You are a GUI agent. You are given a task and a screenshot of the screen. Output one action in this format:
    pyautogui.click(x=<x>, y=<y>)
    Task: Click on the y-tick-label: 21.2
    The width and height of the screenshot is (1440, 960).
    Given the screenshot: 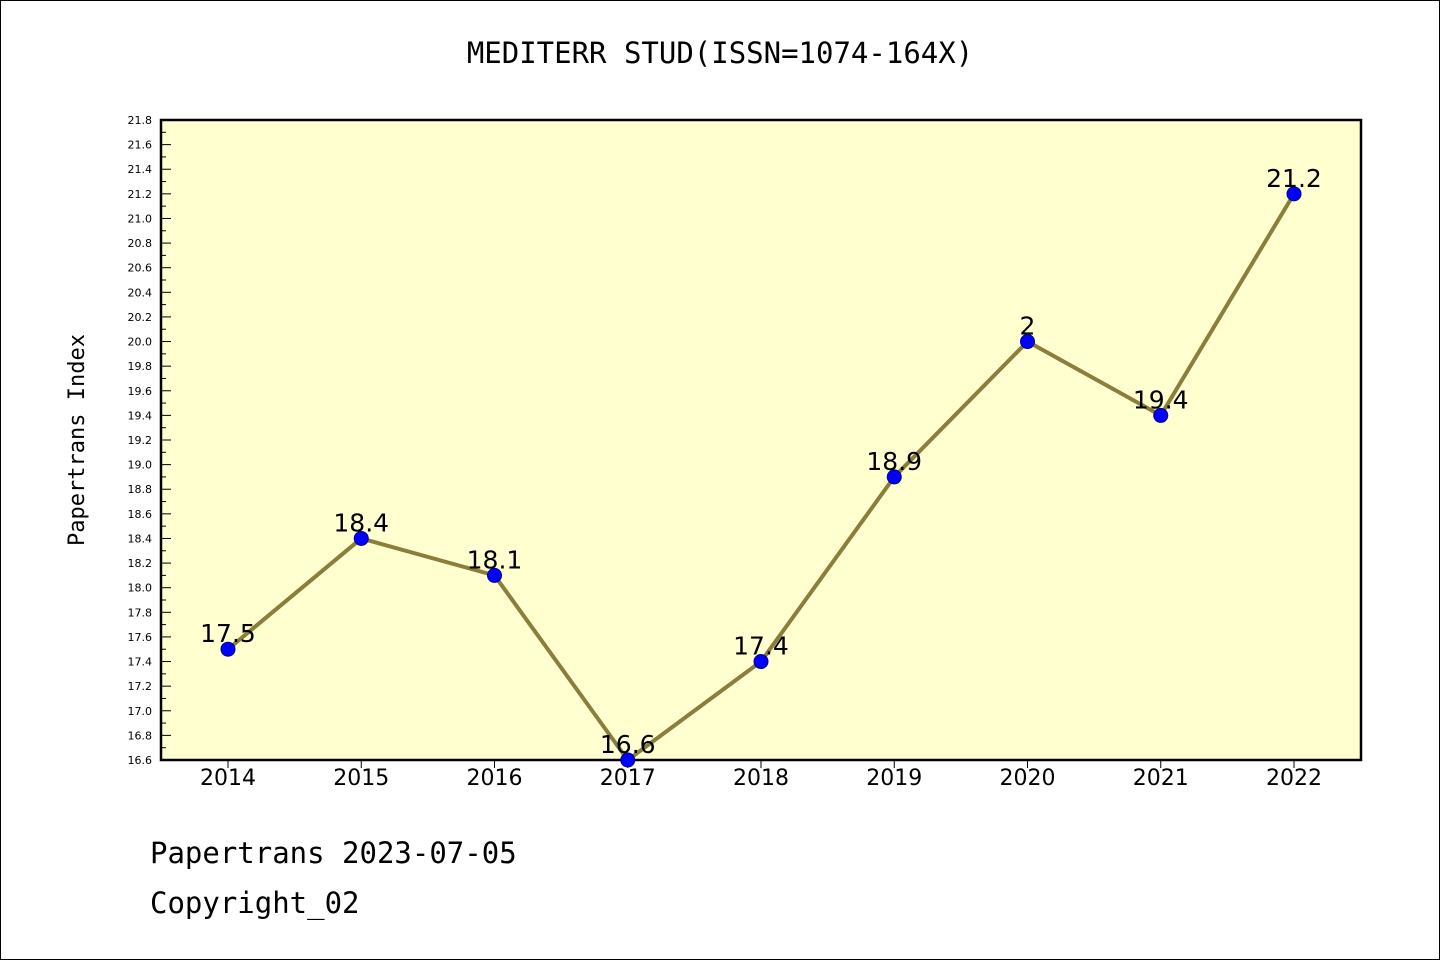 What is the action you would take?
    pyautogui.click(x=140, y=194)
    